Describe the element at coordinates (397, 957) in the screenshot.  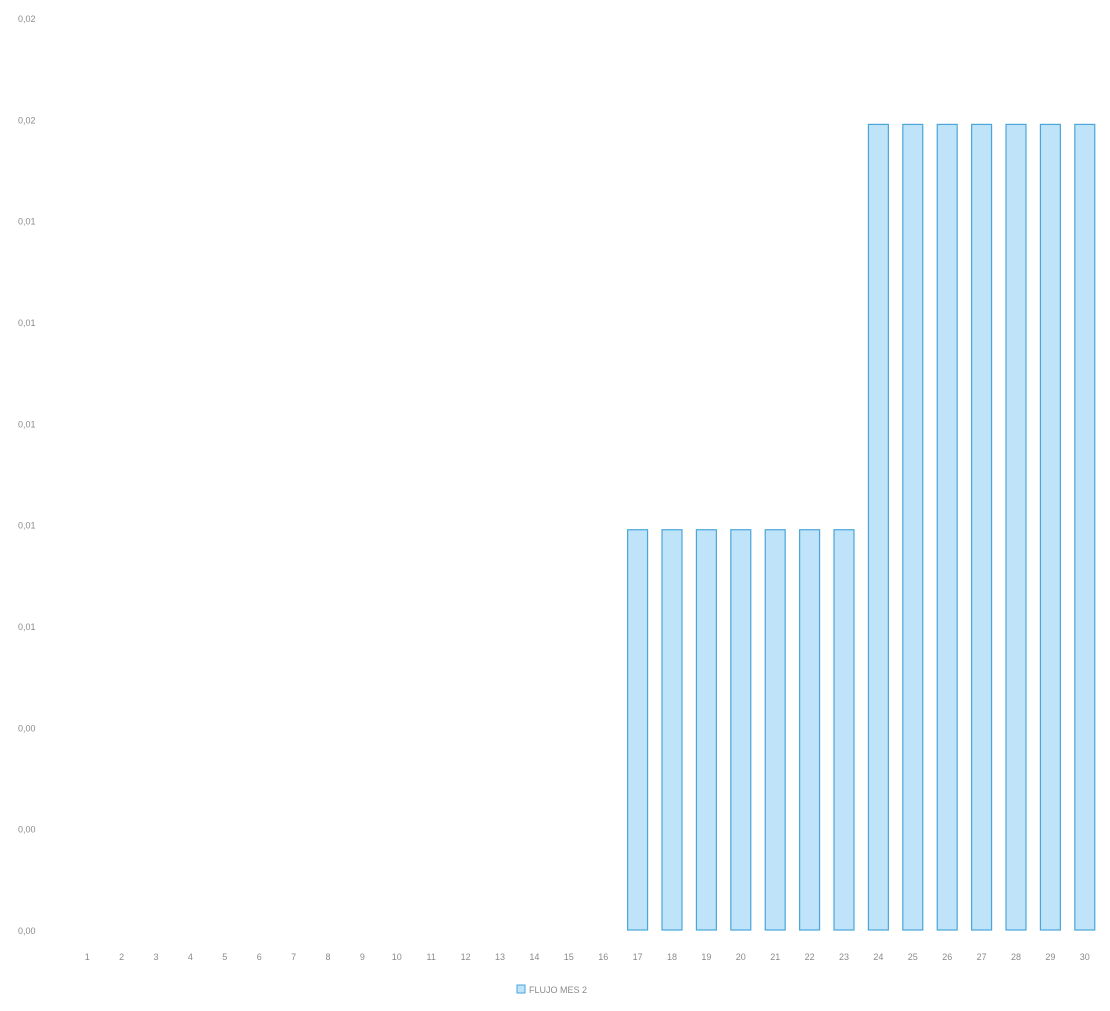
I see `x-tick-label: 10` at that location.